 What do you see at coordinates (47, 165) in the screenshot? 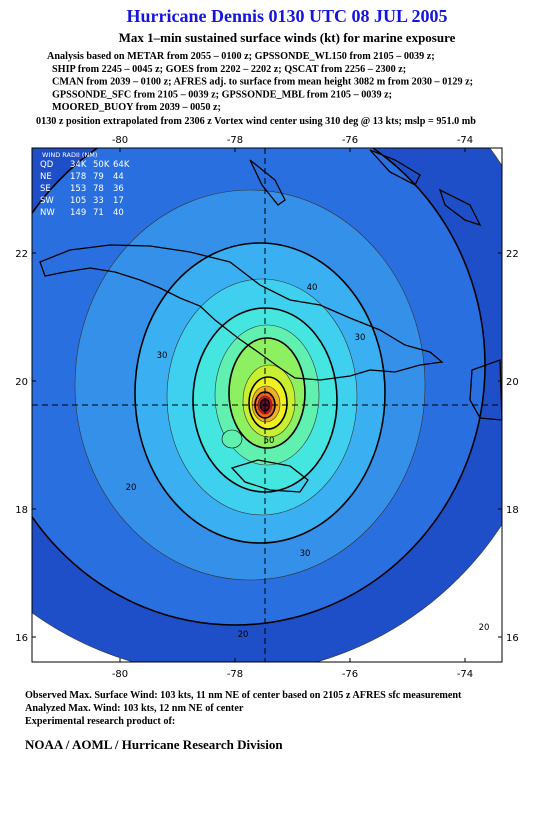
I see `wind-radii-cell: QD` at bounding box center [47, 165].